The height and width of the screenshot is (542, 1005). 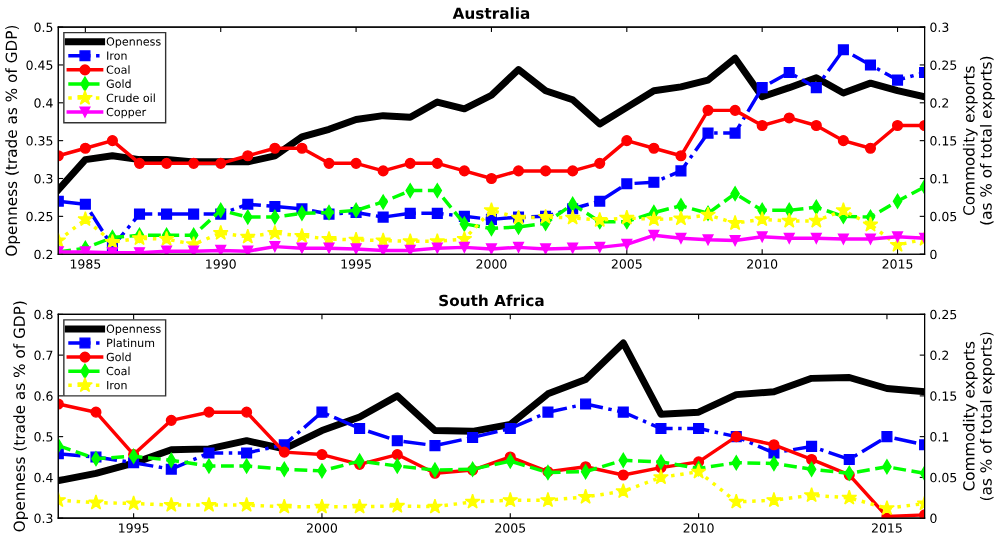 What do you see at coordinates (39, 65) in the screenshot?
I see `y-tick-label: 0.45` at bounding box center [39, 65].